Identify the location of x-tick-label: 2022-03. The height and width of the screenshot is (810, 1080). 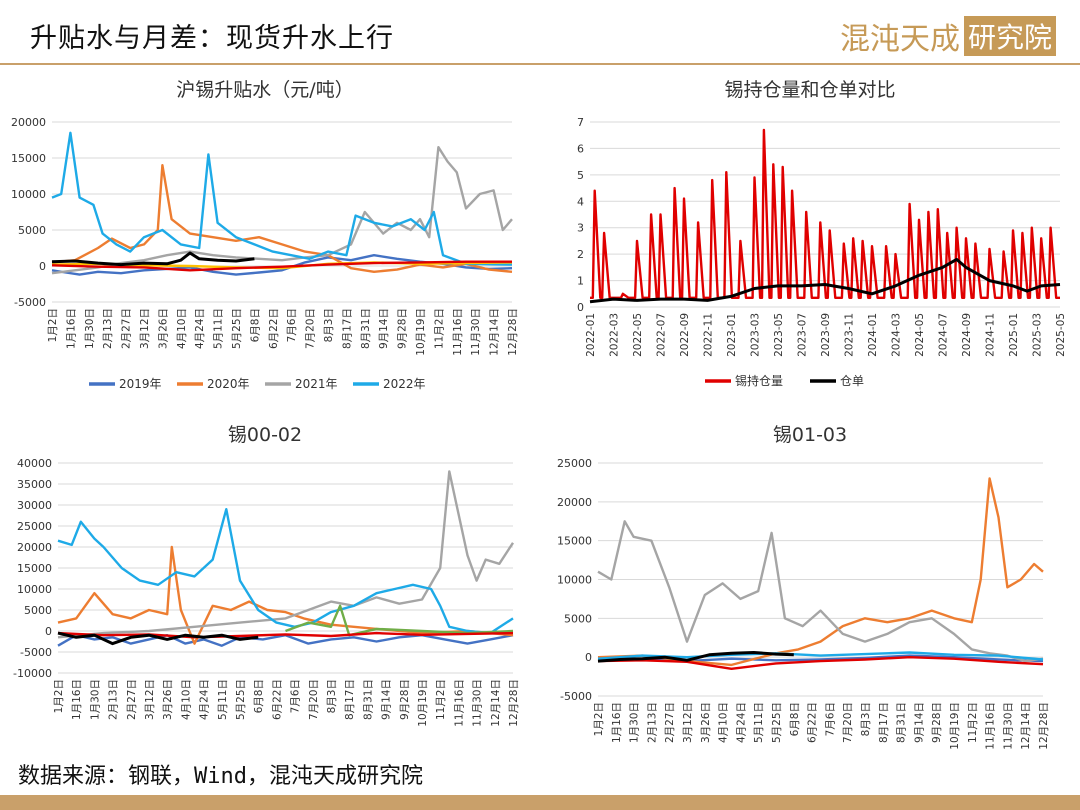
(615, 335).